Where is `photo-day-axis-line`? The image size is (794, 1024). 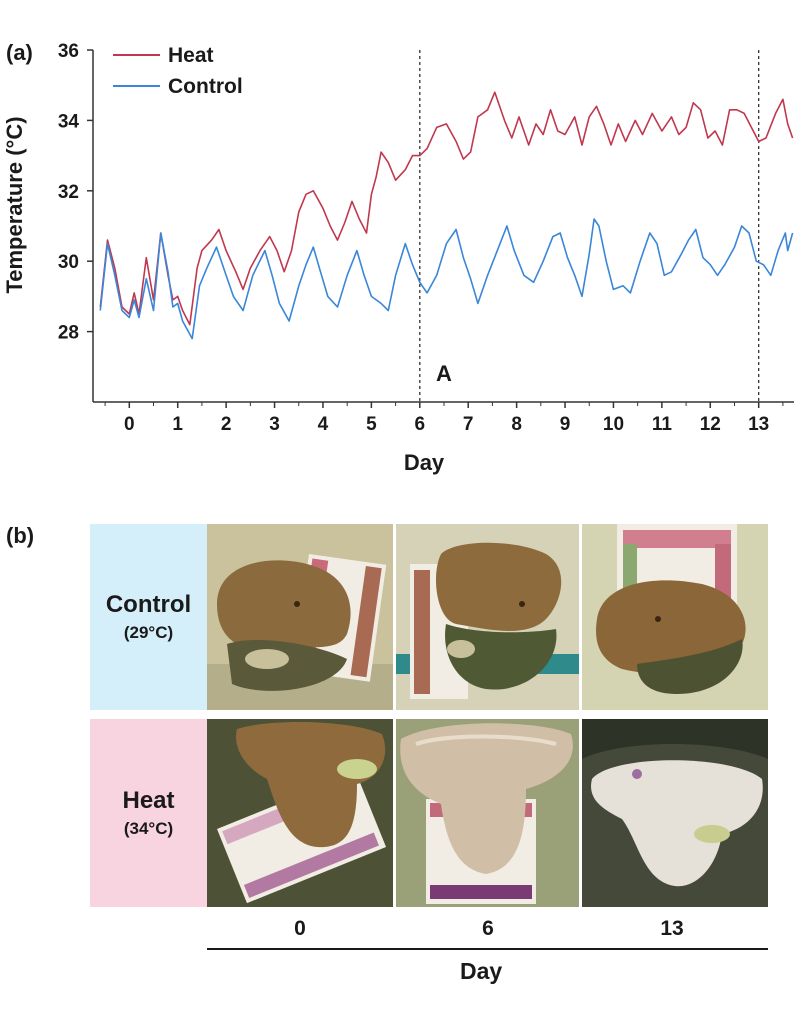 photo-day-axis-line is located at coordinates (487, 949).